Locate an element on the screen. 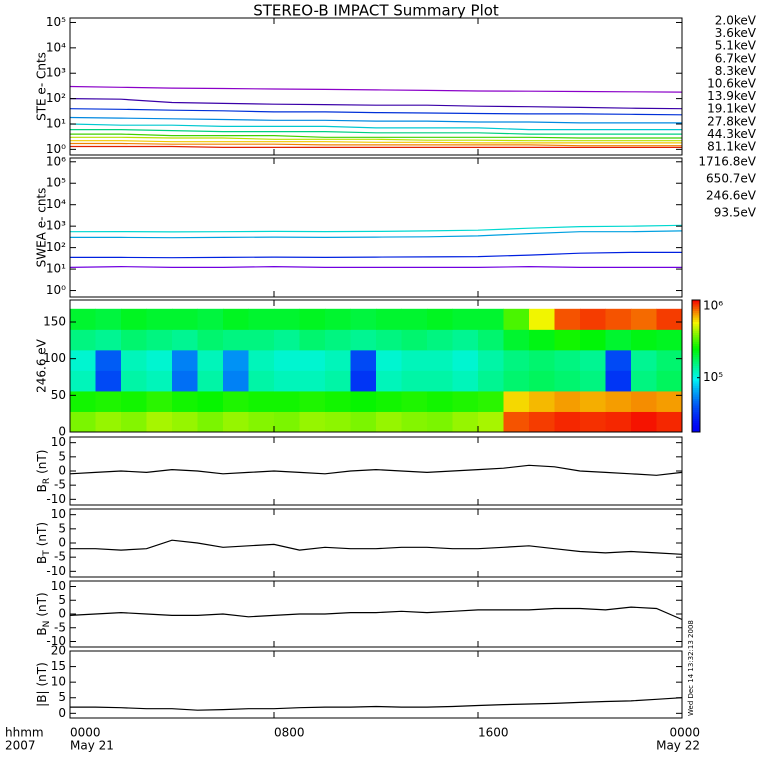 Image resolution: width=780 pixels, height=780 pixels. legend-entry: 44.3keV is located at coordinates (732, 134).